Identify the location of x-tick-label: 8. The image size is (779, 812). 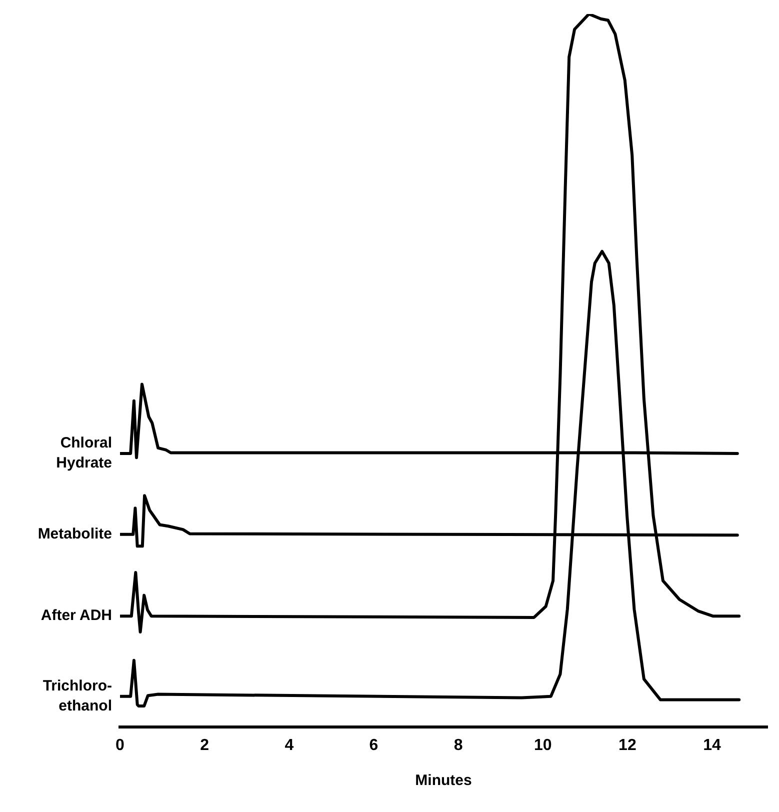
(458, 745).